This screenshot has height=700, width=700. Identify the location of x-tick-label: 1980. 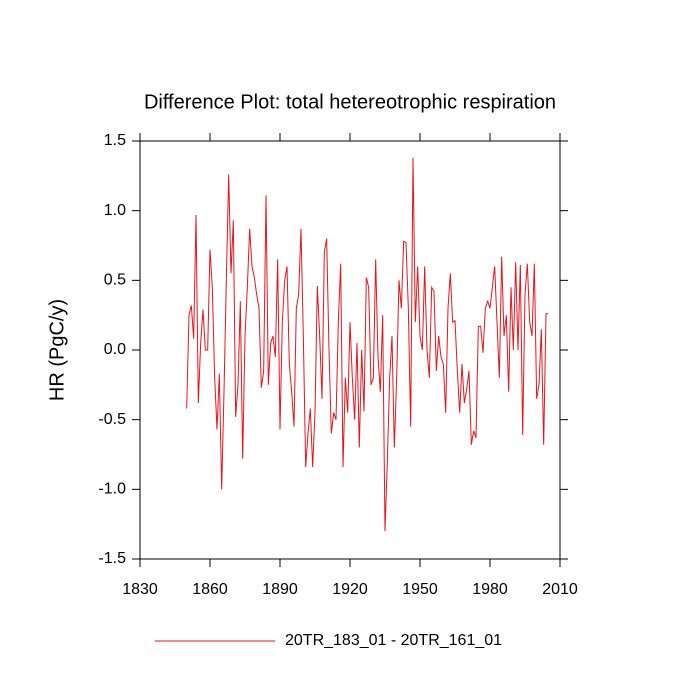
(490, 589).